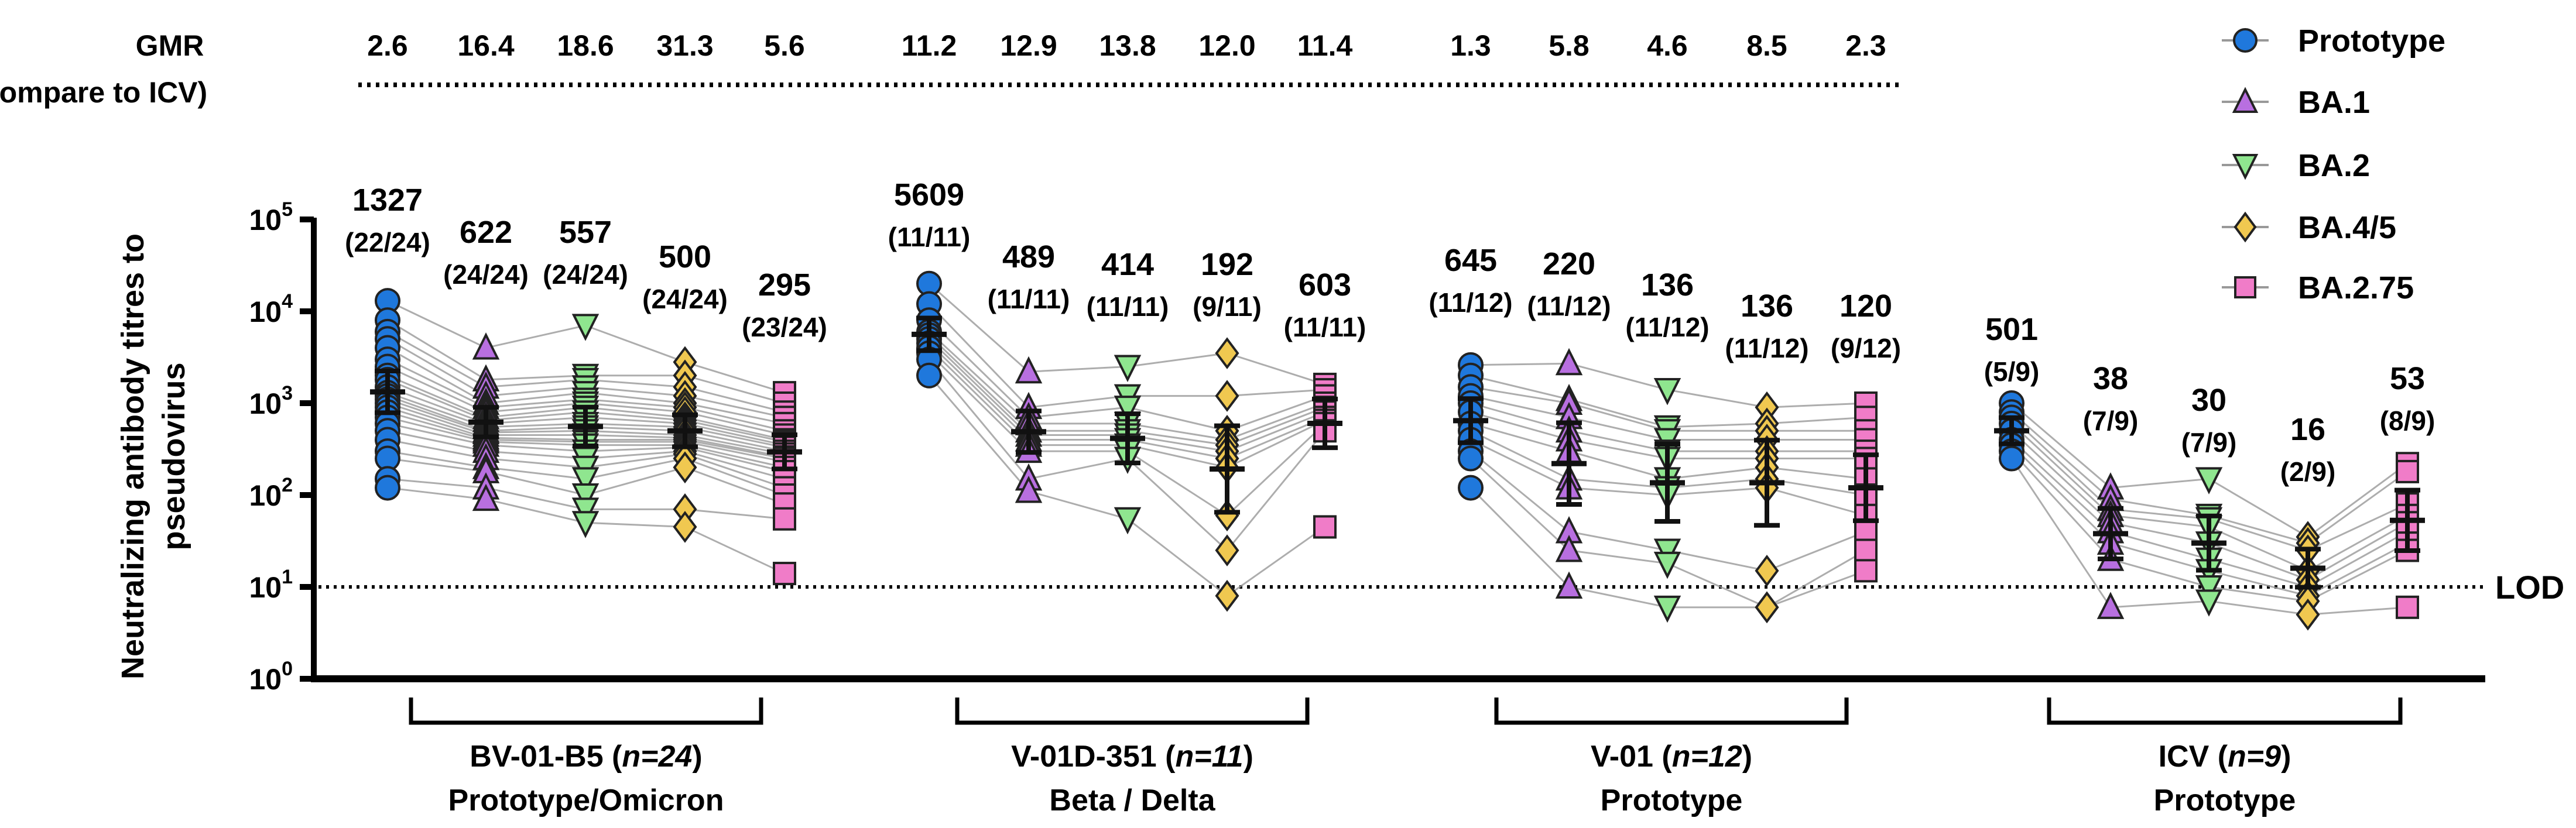 This screenshot has height=828, width=2576. What do you see at coordinates (1667, 45) in the screenshot?
I see `gmr-value: 4.6` at bounding box center [1667, 45].